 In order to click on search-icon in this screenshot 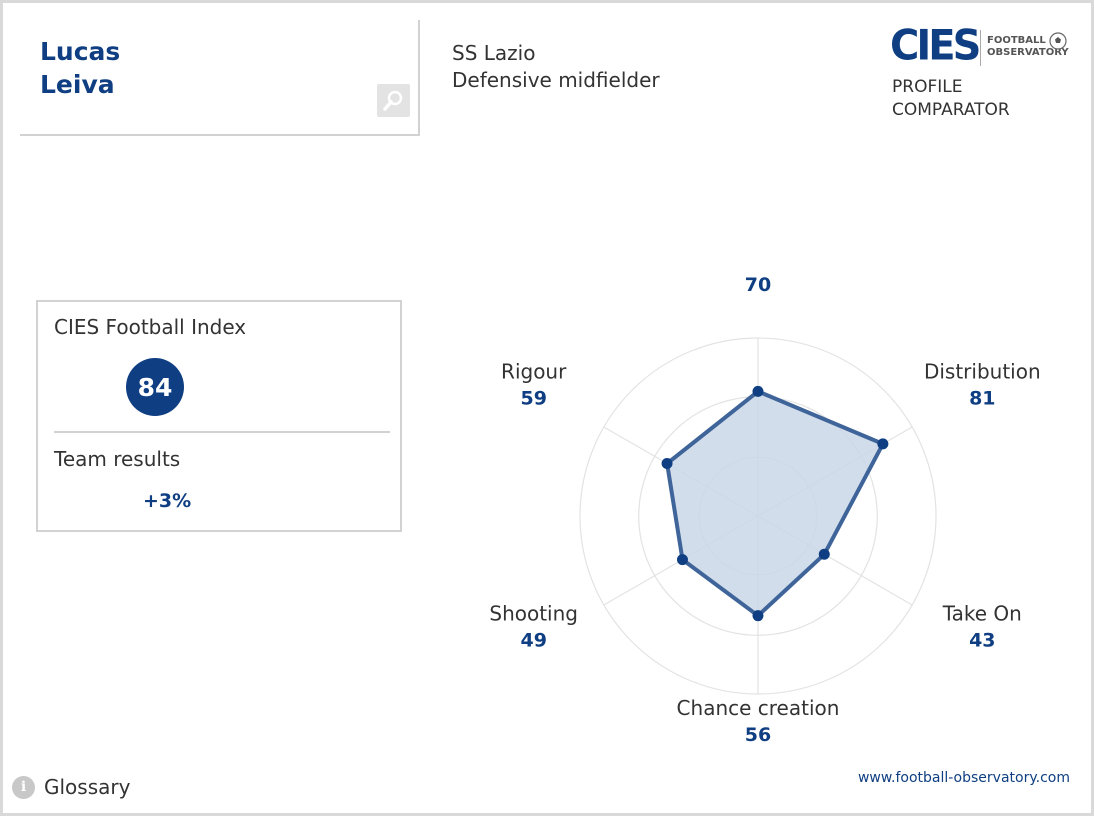, I will do `click(393, 100)`.